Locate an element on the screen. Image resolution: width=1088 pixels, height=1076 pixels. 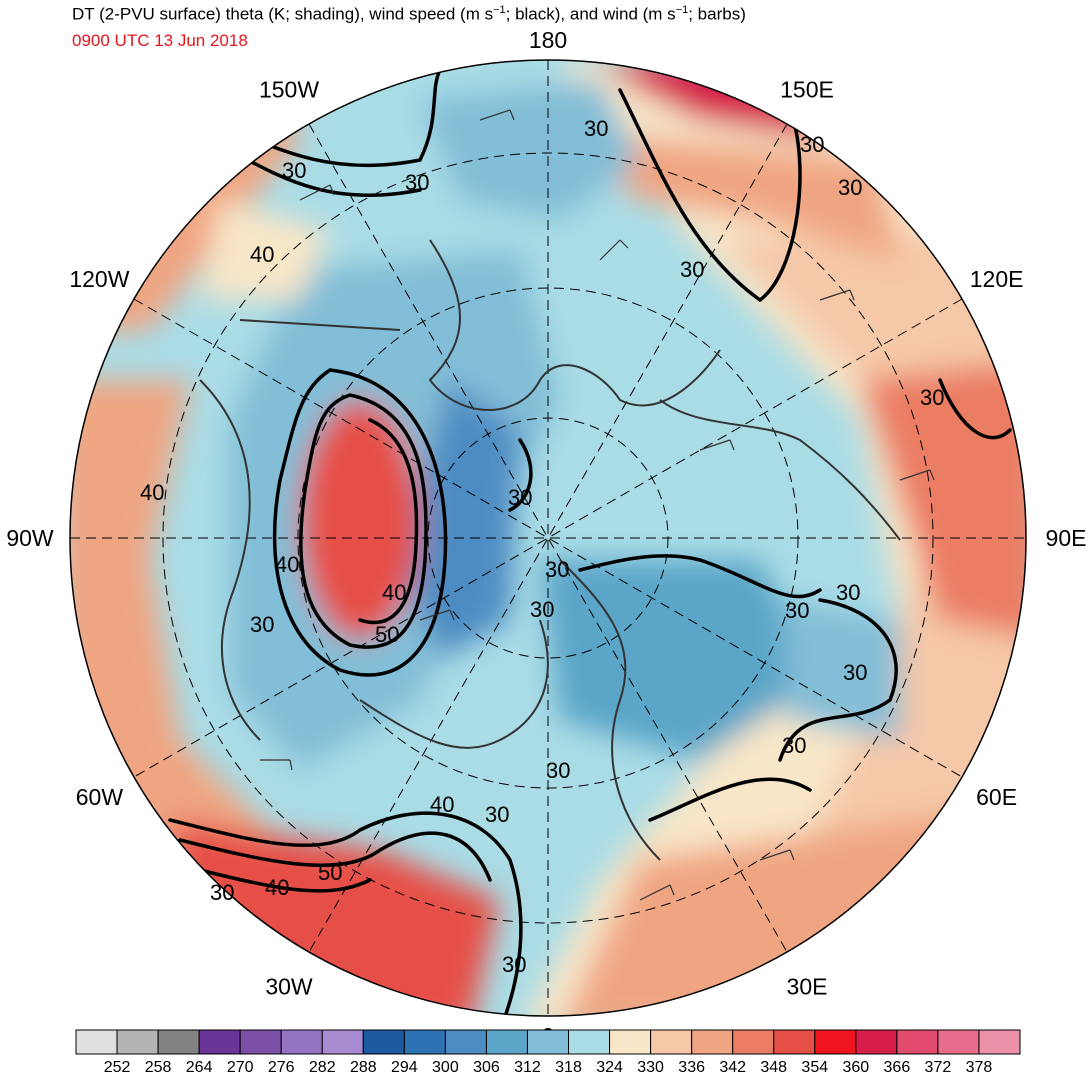
longitude-label: 150E is located at coordinates (807, 89).